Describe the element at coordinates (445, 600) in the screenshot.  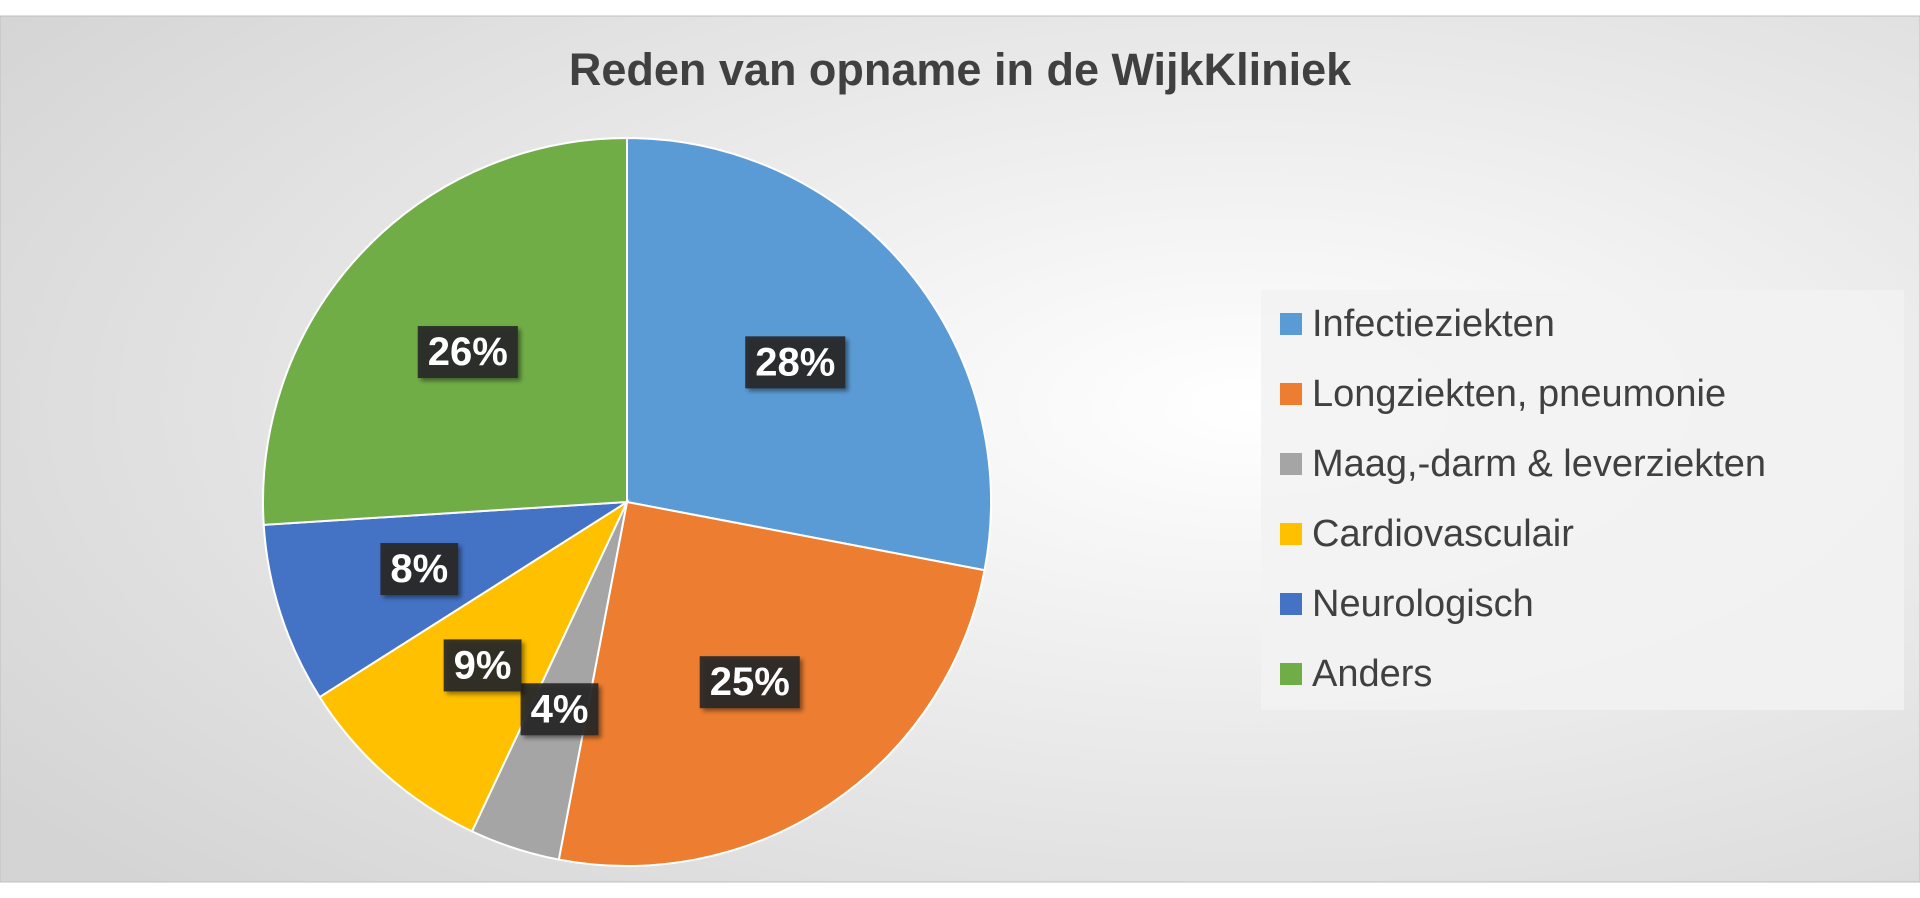
I see `pie-slice` at that location.